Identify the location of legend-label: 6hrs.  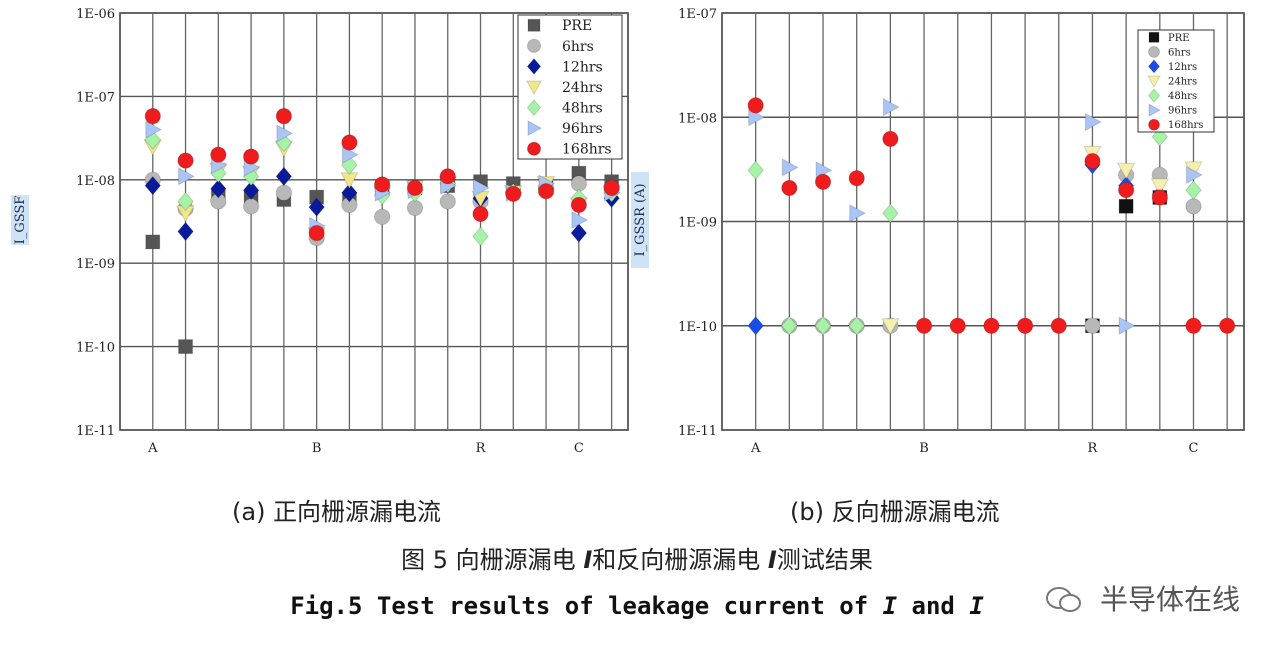
(578, 47).